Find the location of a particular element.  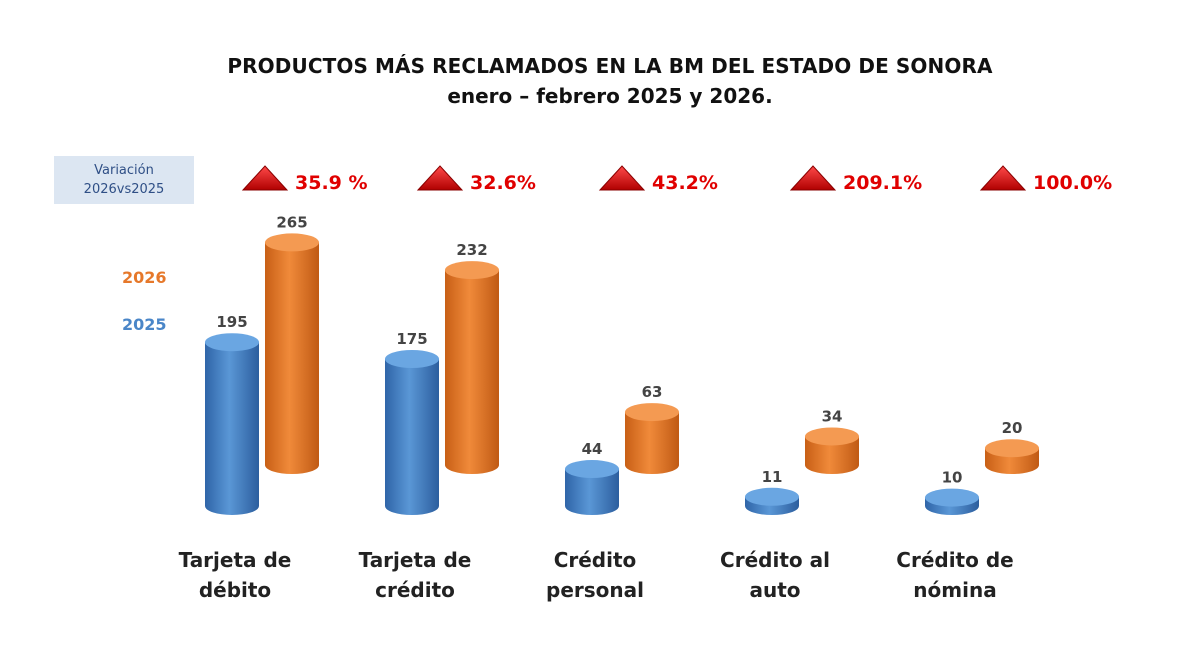

value-label-2026-4: 20 is located at coordinates (1012, 428).